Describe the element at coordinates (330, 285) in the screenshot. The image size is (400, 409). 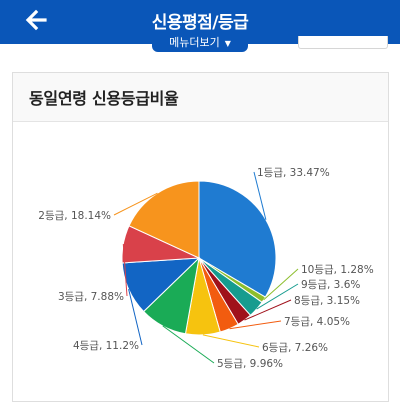
I see `slice-label-3: 9등급, 3.6%` at that location.